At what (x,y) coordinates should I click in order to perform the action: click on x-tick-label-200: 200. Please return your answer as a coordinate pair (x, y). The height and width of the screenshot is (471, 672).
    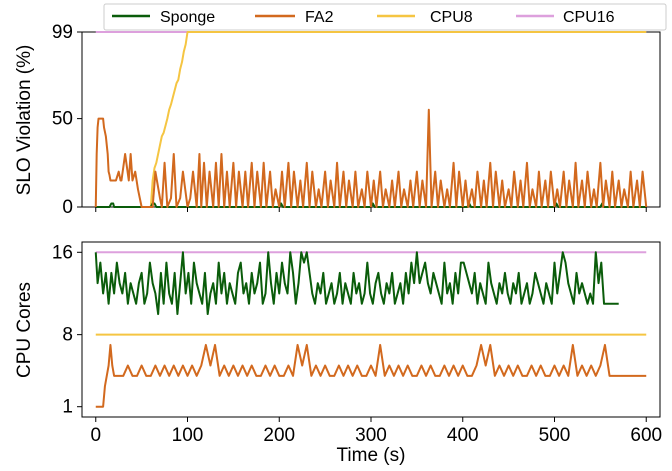
    Looking at the image, I should click on (279, 435).